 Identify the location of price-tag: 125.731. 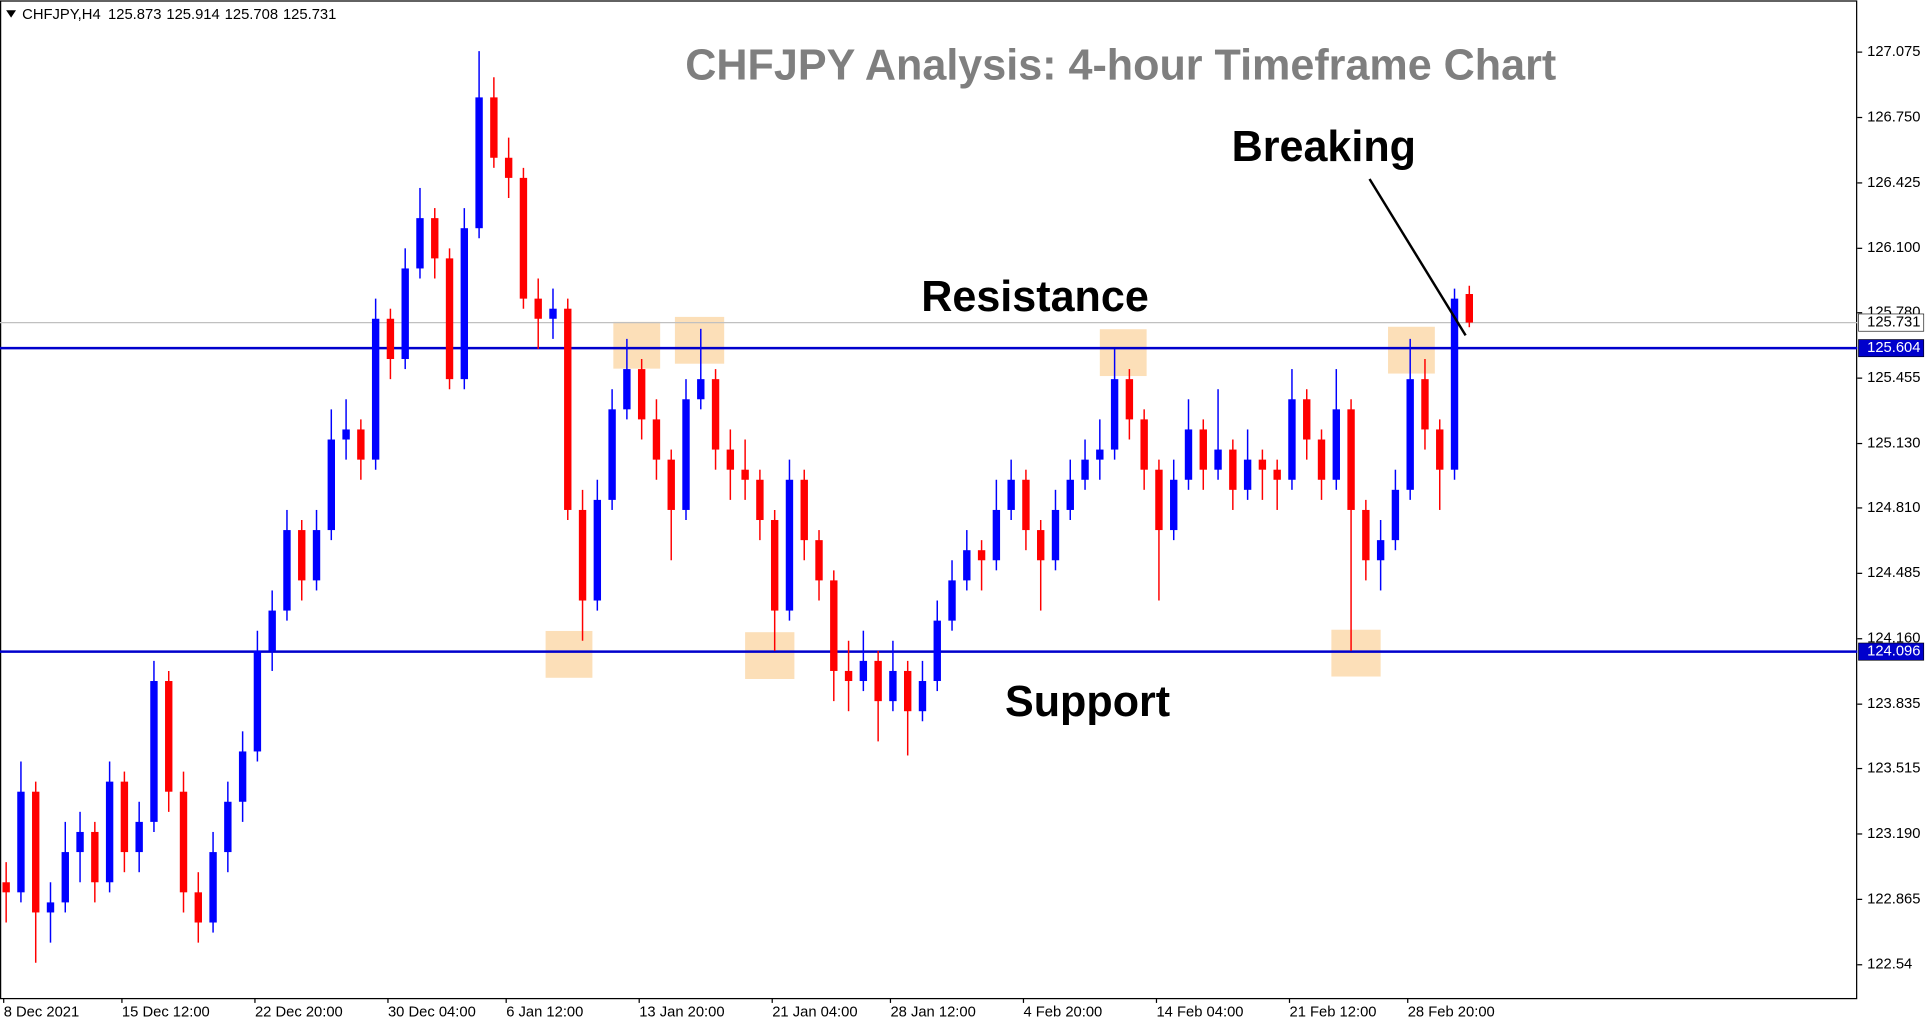
(1893, 322).